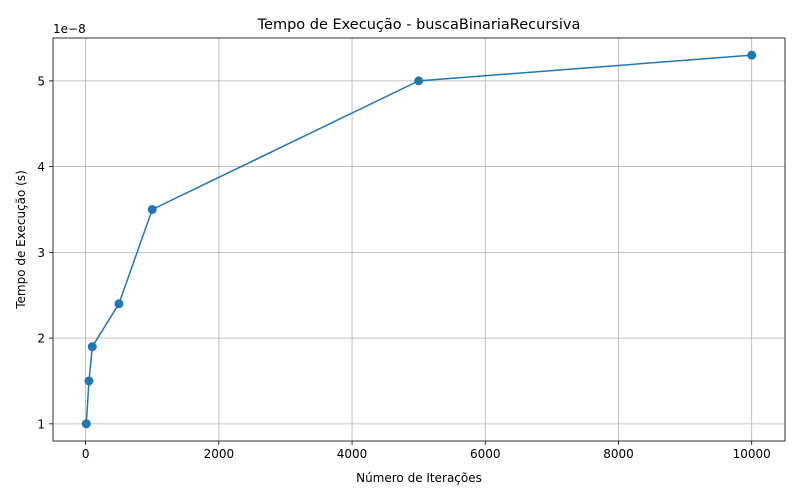 Image resolution: width=800 pixels, height=500 pixels. What do you see at coordinates (352, 454) in the screenshot?
I see `x-tick-label: 4000` at bounding box center [352, 454].